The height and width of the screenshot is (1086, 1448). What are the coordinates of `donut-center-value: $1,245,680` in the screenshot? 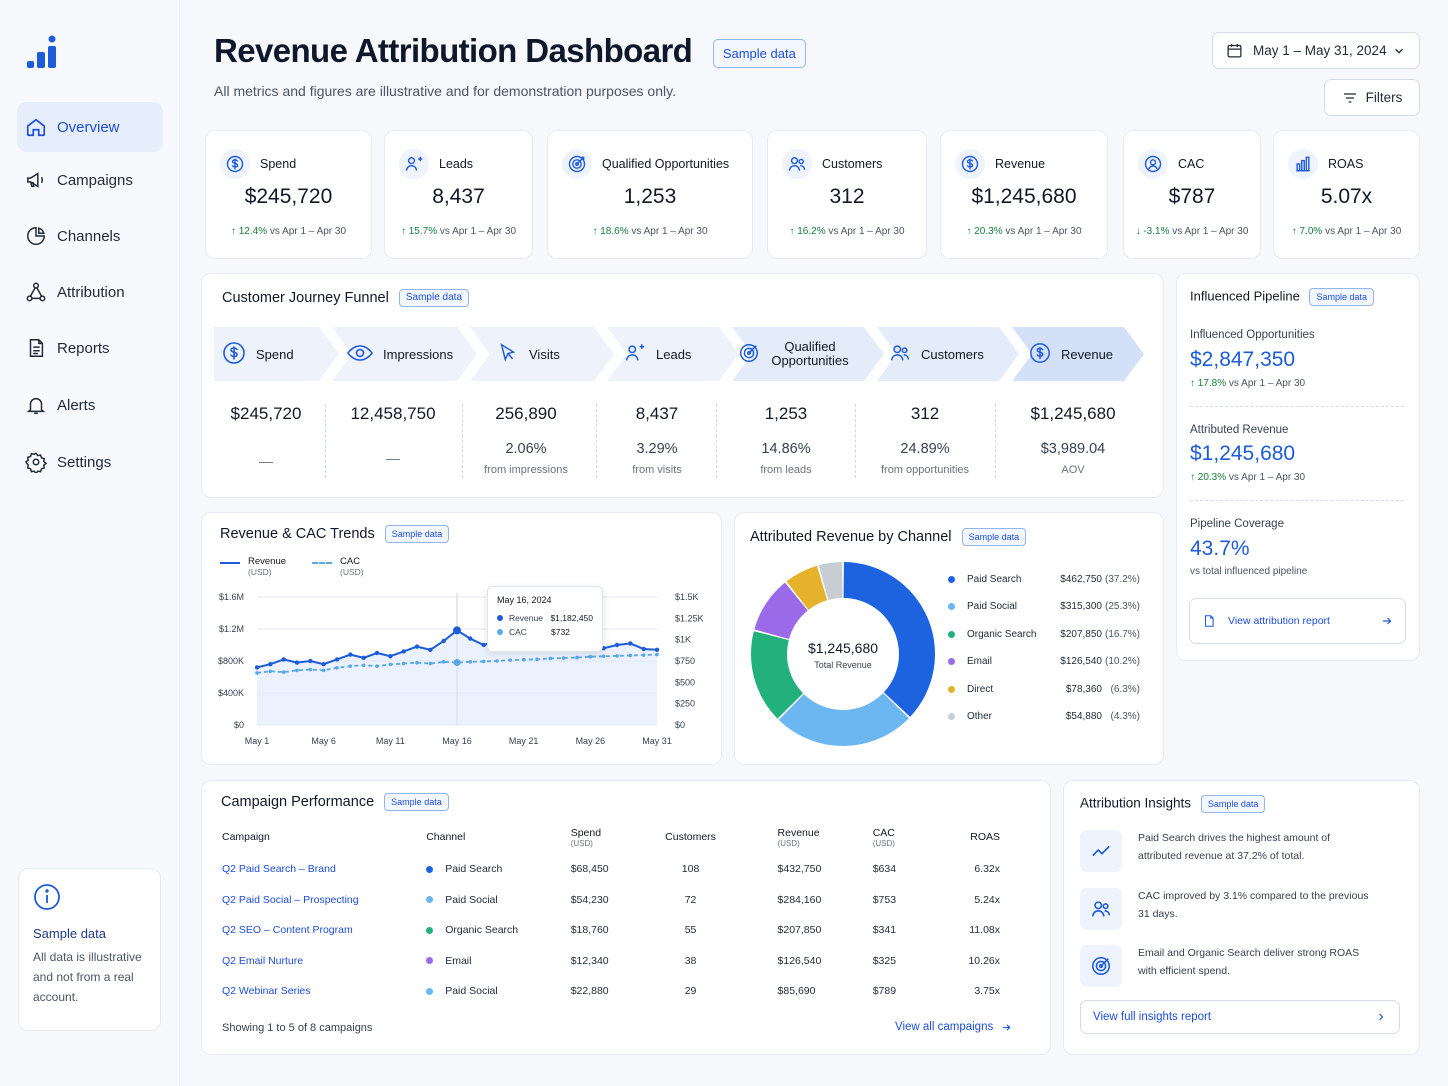 It's located at (843, 648).